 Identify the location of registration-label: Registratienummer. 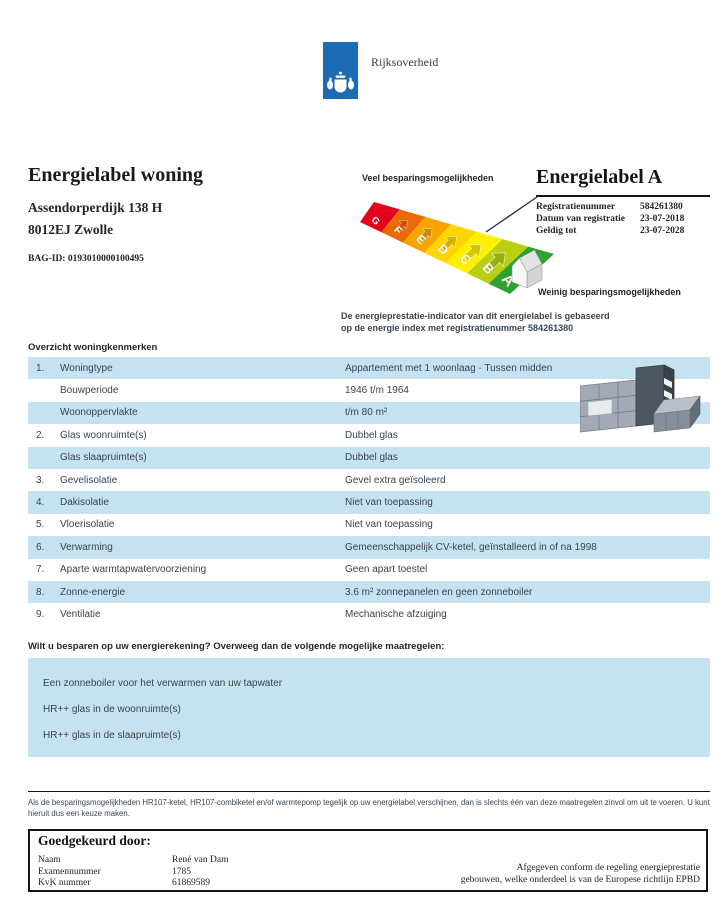
(576, 207).